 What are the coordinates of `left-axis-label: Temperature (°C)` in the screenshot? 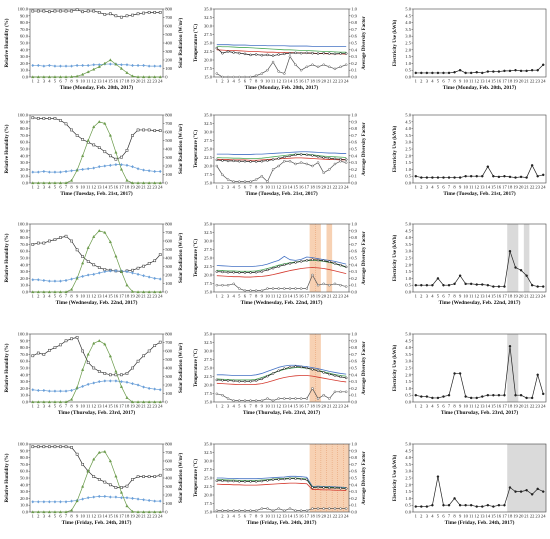 It's located at (196, 149).